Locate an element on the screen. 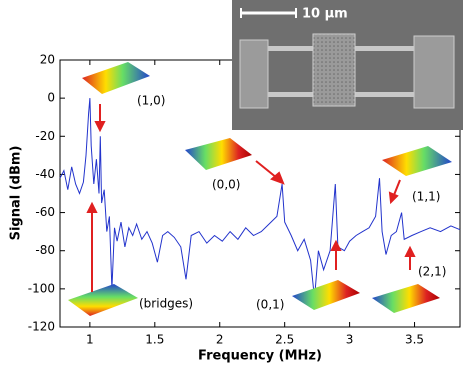  x-axis-title: Frequency (MHz) is located at coordinates (260, 356).